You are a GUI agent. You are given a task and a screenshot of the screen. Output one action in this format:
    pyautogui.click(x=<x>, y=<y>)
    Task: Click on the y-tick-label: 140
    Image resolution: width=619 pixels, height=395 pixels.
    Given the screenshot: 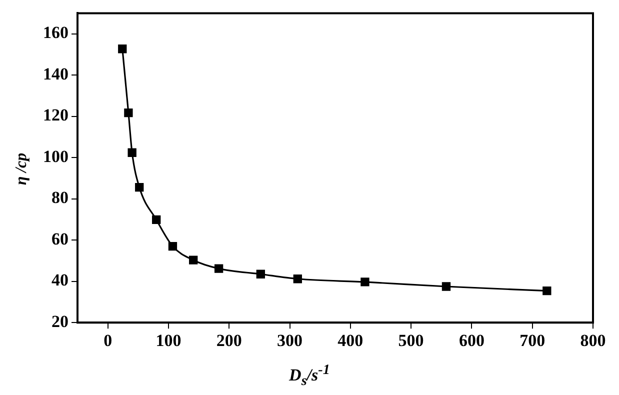 What is the action you would take?
    pyautogui.click(x=55, y=74)
    